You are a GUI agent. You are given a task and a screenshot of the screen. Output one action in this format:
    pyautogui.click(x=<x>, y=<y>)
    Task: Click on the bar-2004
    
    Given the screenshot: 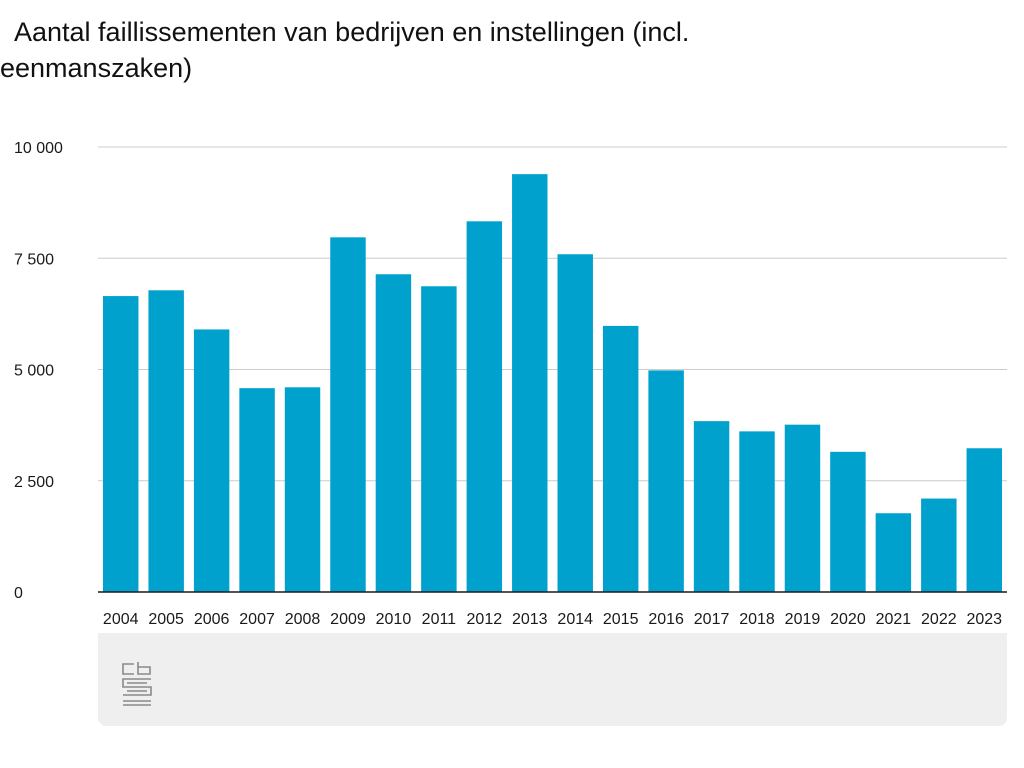 What is the action you would take?
    pyautogui.click(x=121, y=444)
    